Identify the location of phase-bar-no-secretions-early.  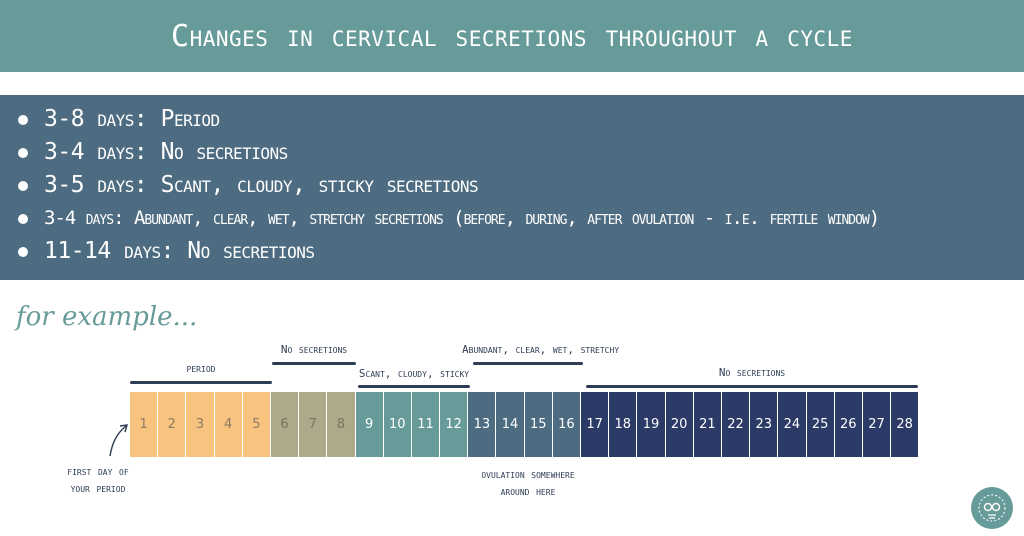
(314, 363).